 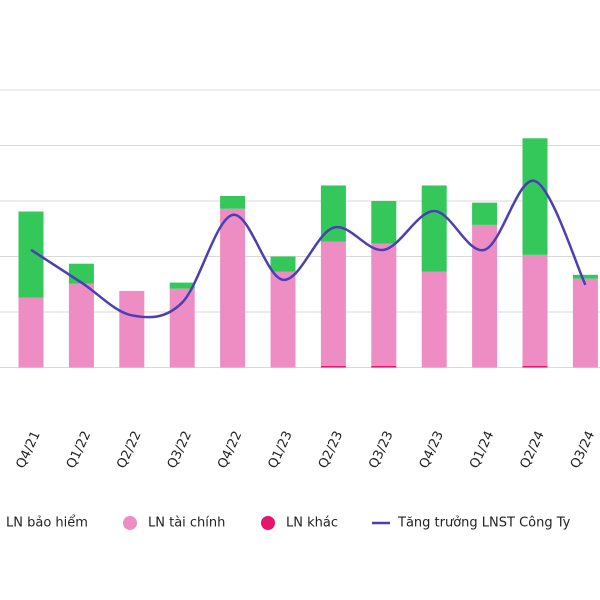 I want to click on legend-label: LN khác, so click(x=312, y=523).